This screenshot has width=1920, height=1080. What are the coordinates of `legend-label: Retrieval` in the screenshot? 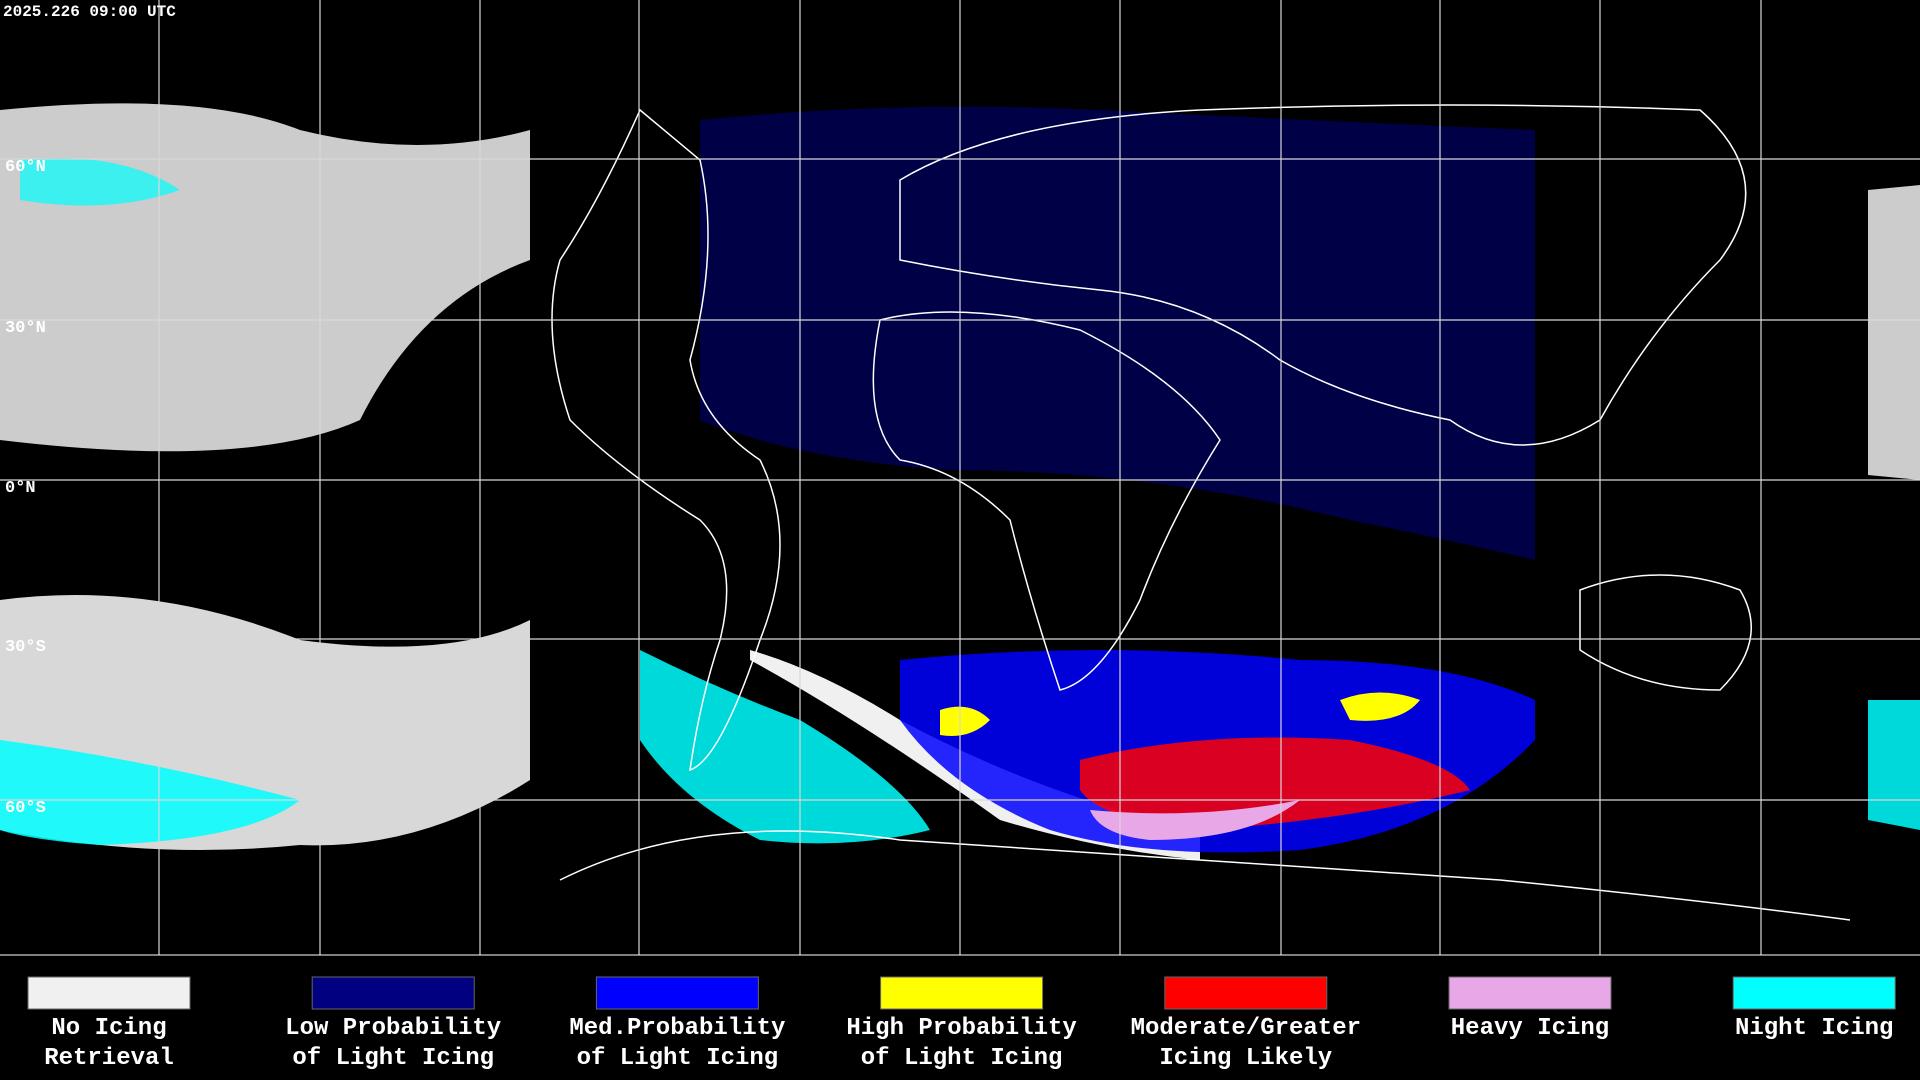 It's located at (109, 1058).